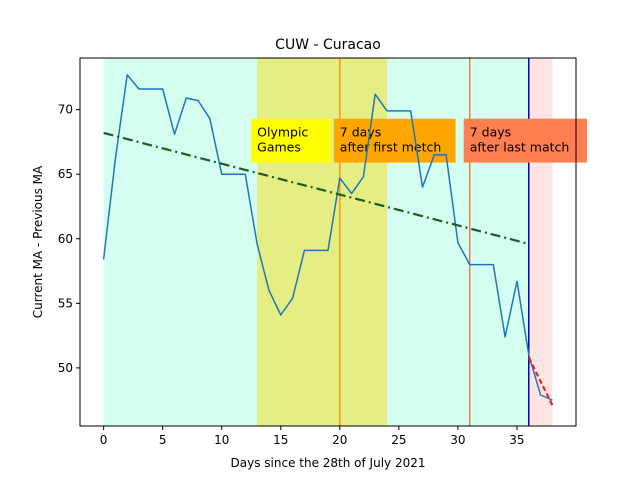 The image size is (640, 480). I want to click on annotation-text-2-0: 7 days, so click(490, 132).